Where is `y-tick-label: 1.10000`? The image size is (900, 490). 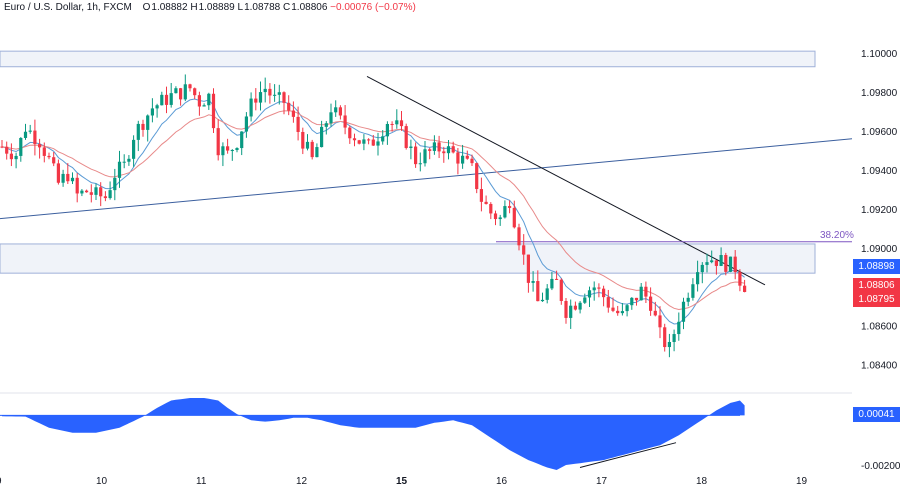 y-tick-label: 1.10000 is located at coordinates (879, 54).